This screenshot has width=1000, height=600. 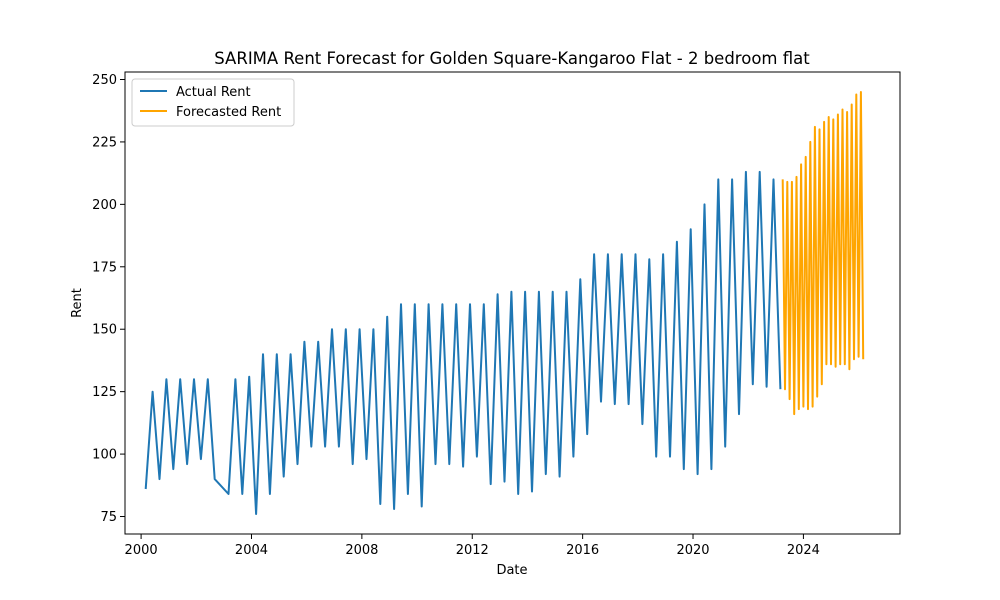 What do you see at coordinates (582, 550) in the screenshot?
I see `x-tick-label: 2016` at bounding box center [582, 550].